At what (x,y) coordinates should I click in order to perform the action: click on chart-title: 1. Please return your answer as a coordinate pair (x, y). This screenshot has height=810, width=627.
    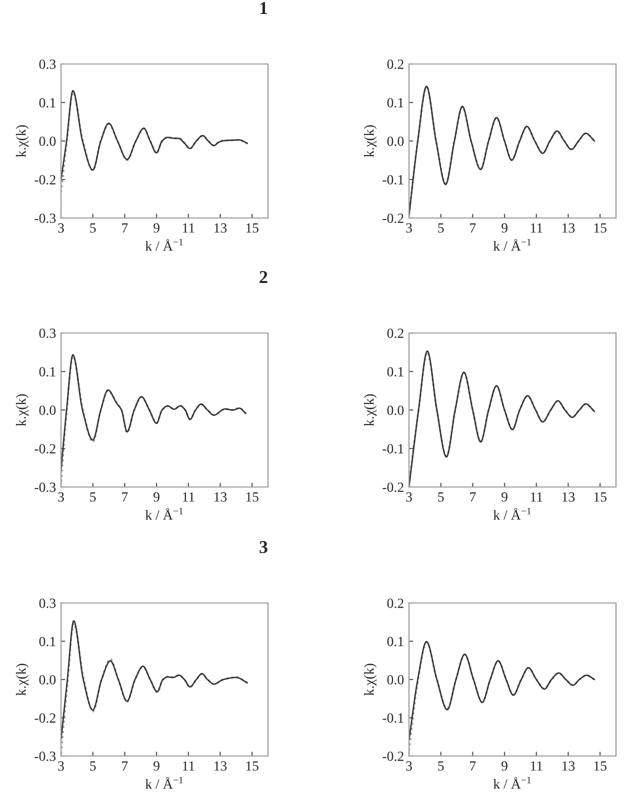
    Looking at the image, I should click on (264, 8).